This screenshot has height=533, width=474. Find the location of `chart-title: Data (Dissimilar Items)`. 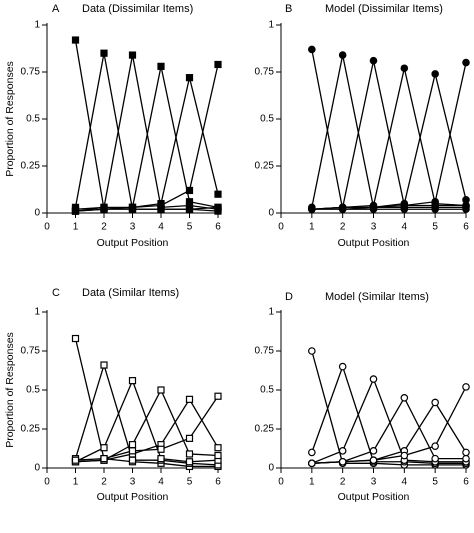

chart-title: Data (Dissimilar Items) is located at coordinates (137, 9).